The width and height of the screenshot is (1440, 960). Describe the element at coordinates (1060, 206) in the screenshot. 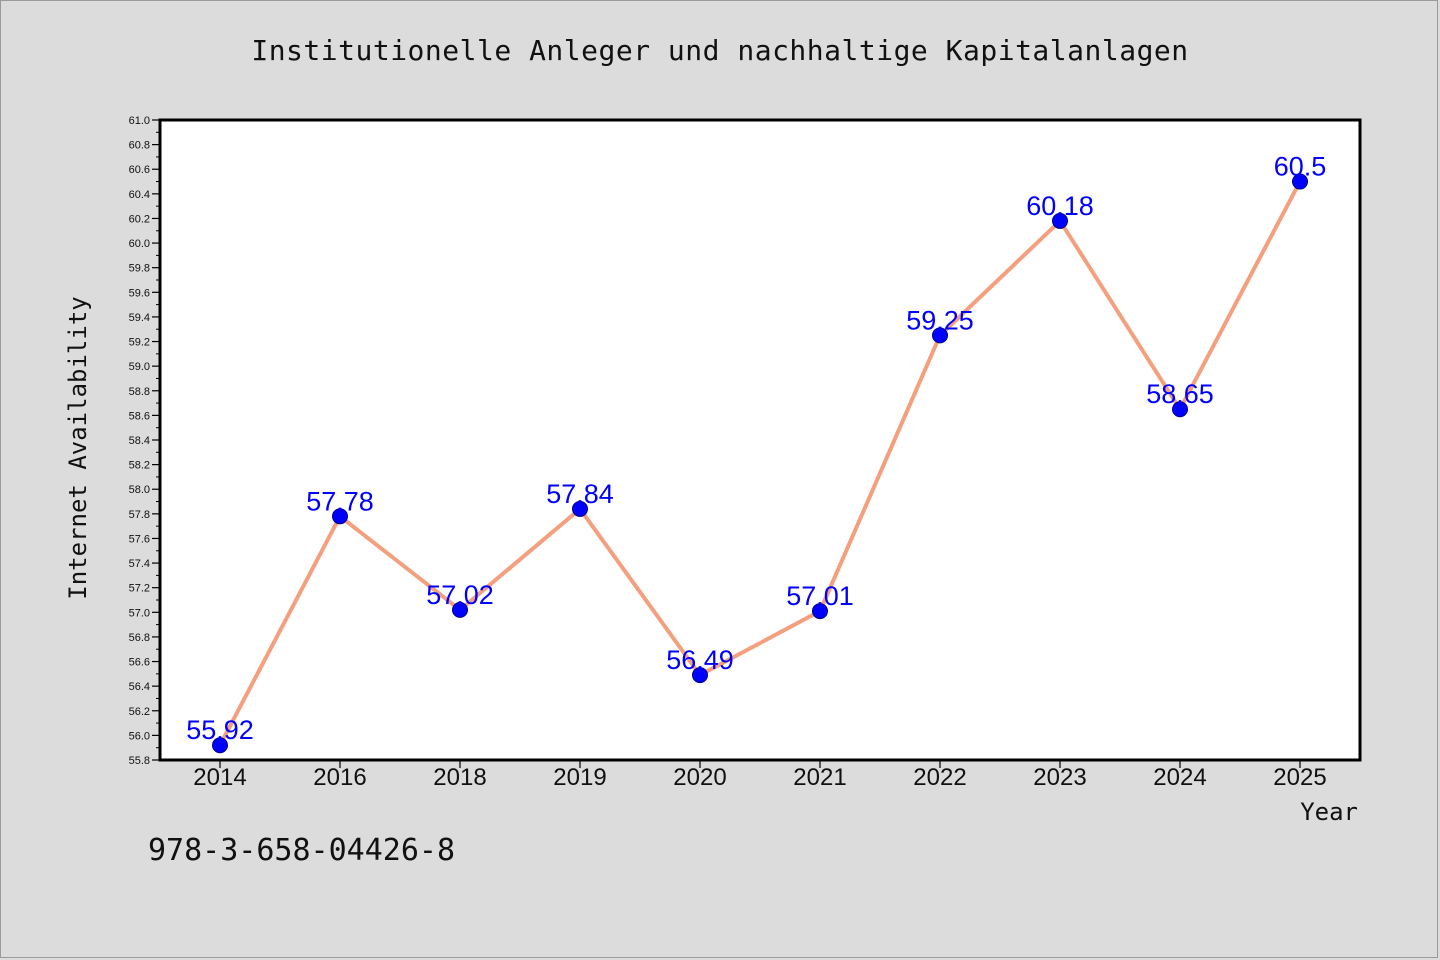

I see `data-label: 60.18` at that location.